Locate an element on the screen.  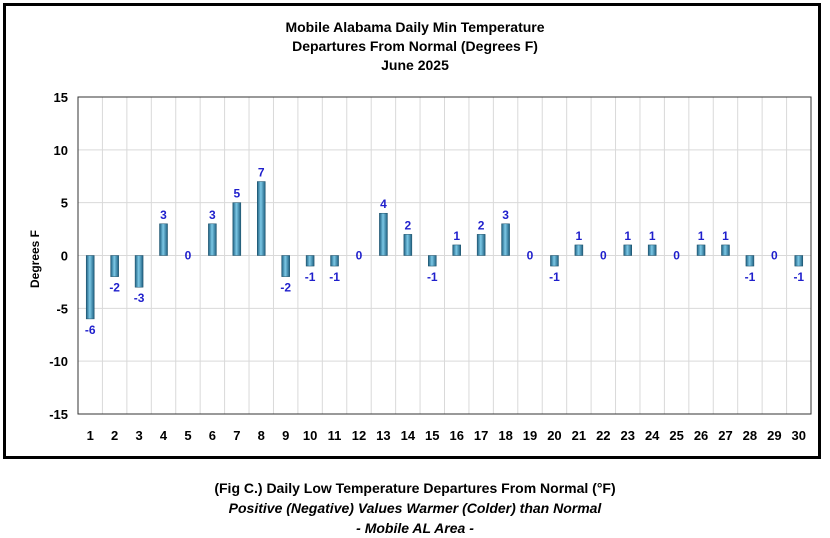
data-label-day-27: 1 is located at coordinates (725, 236).